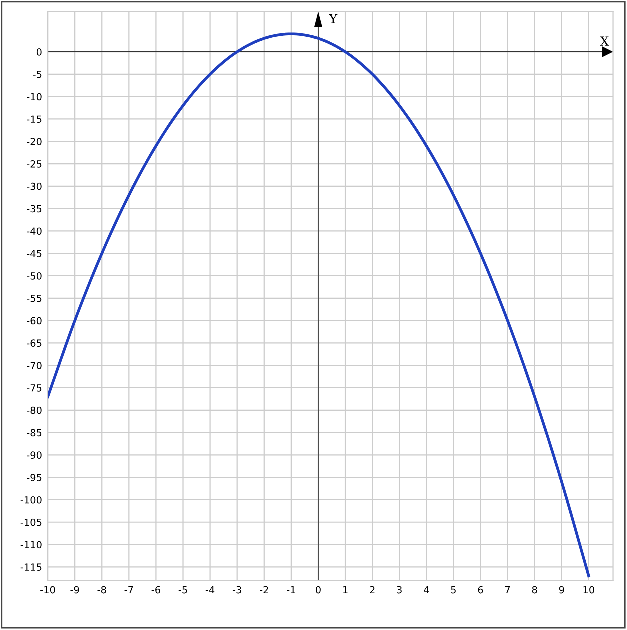 Image resolution: width=627 pixels, height=630 pixels. I want to click on x-tick-label: 6, so click(481, 590).